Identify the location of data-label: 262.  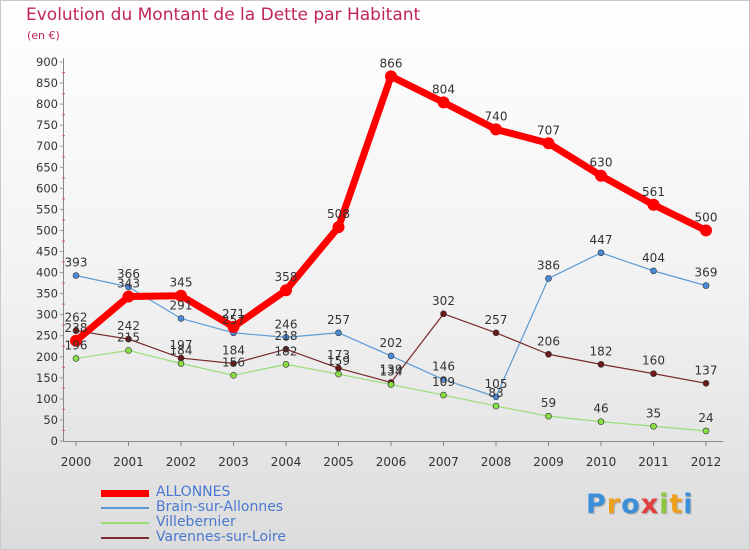
(76, 318).